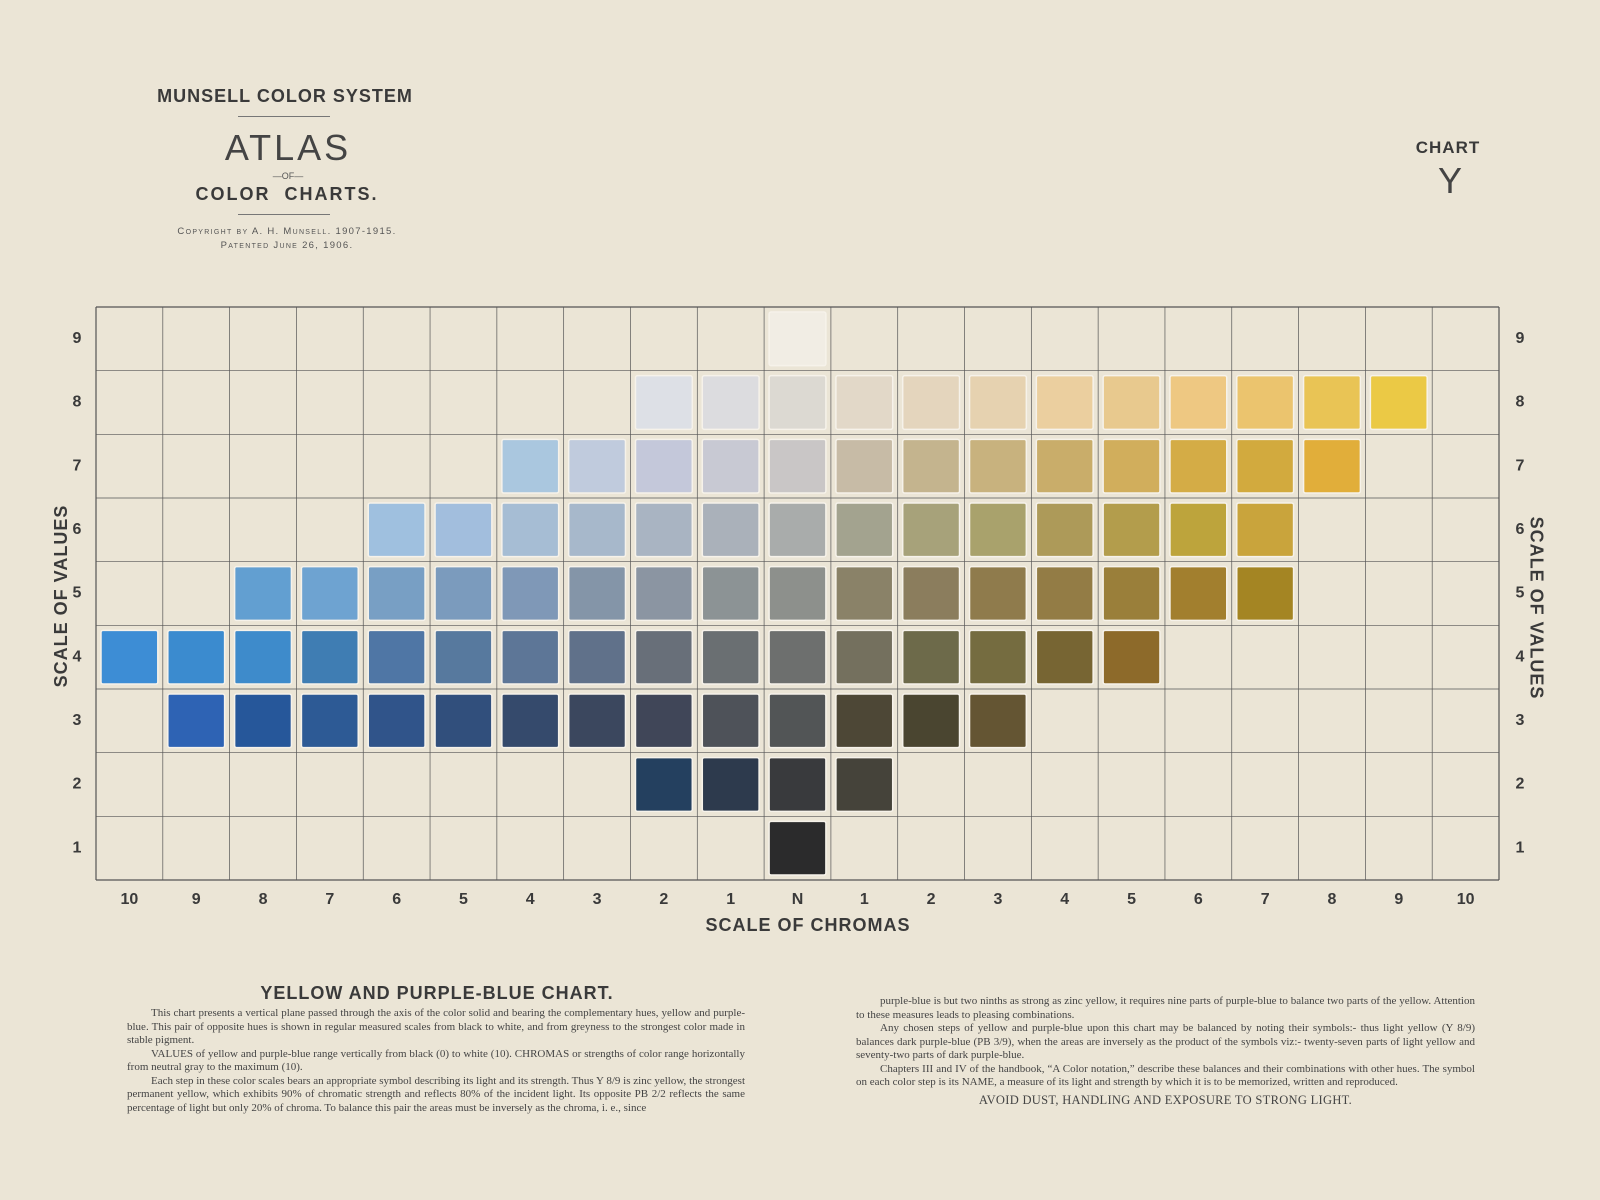 This screenshot has width=1600, height=1200. I want to click on row-label: 9, so click(1520, 338).